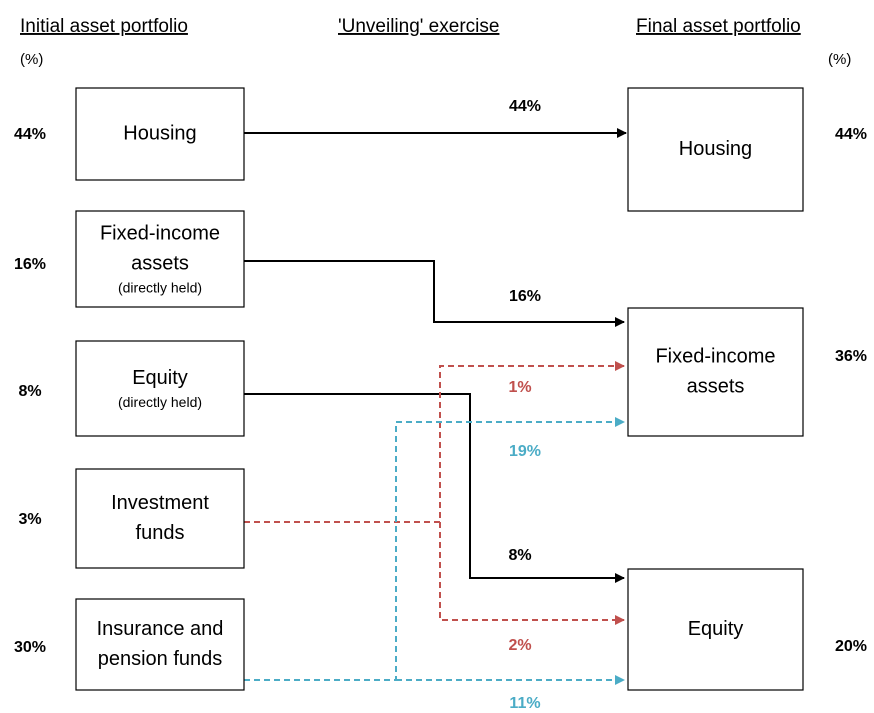 The width and height of the screenshot is (874, 713). I want to click on unit-right: (%), so click(839, 59).